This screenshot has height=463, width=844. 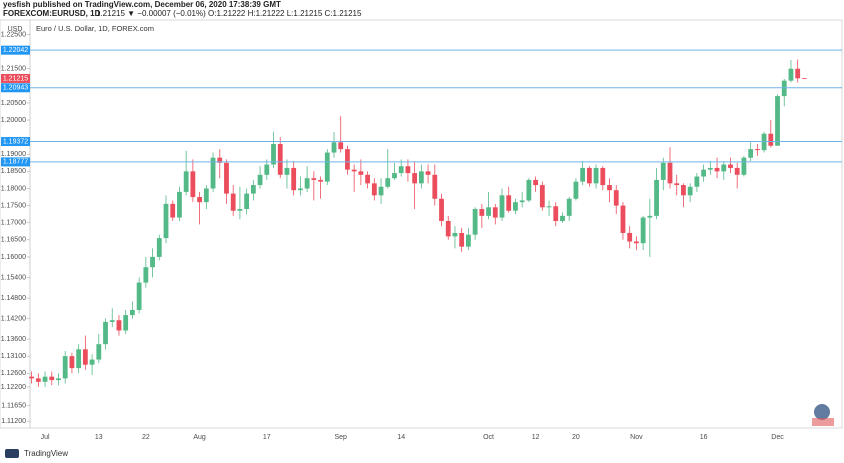 I want to click on x-tick-label: 22, so click(x=146, y=437).